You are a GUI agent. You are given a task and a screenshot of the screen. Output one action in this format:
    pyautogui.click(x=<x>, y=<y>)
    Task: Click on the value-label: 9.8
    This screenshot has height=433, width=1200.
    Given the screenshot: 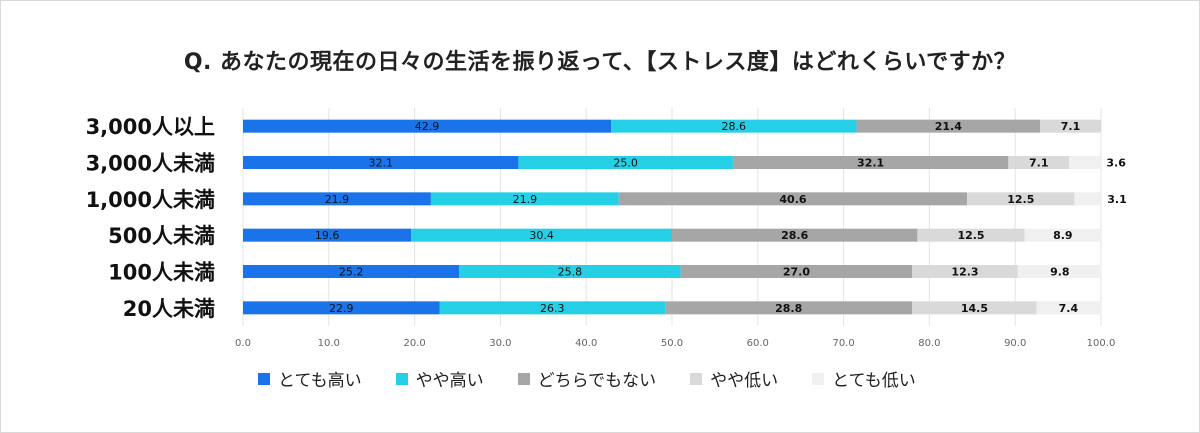 What is the action you would take?
    pyautogui.click(x=1060, y=272)
    